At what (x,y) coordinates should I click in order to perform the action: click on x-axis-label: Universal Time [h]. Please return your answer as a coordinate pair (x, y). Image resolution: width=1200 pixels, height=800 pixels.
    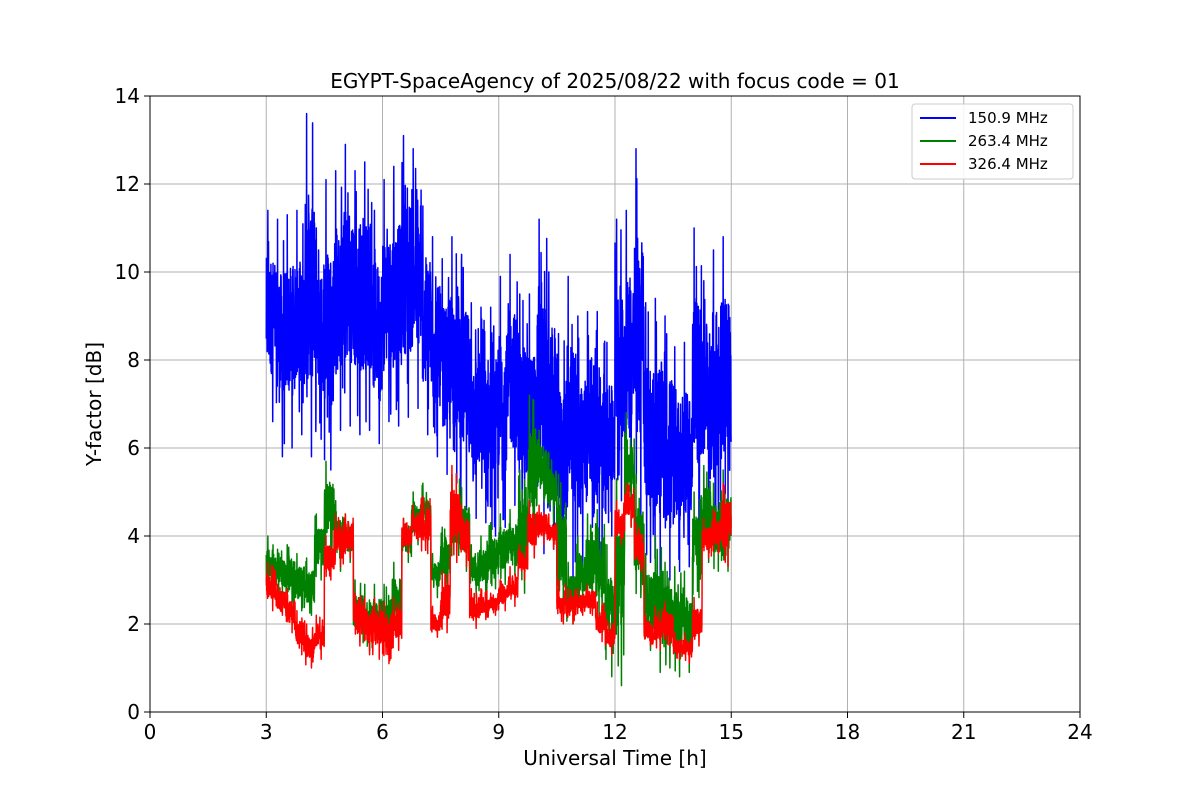
    Looking at the image, I should click on (614, 758).